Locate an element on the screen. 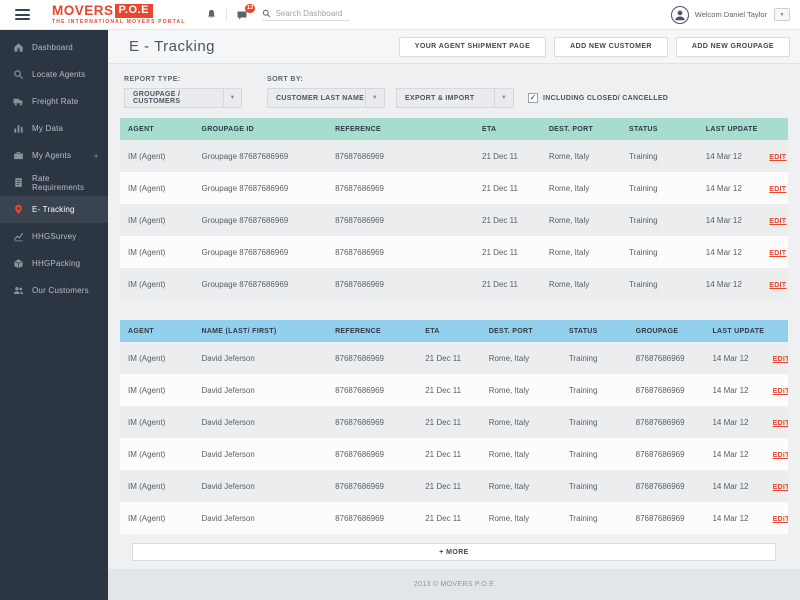  more-button: + MORE is located at coordinates (454, 552).